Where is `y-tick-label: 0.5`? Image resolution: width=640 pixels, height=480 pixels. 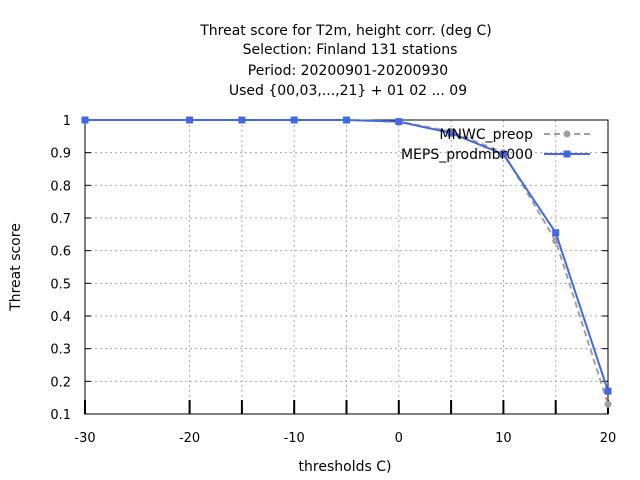
y-tick-label: 0.5 is located at coordinates (60, 284).